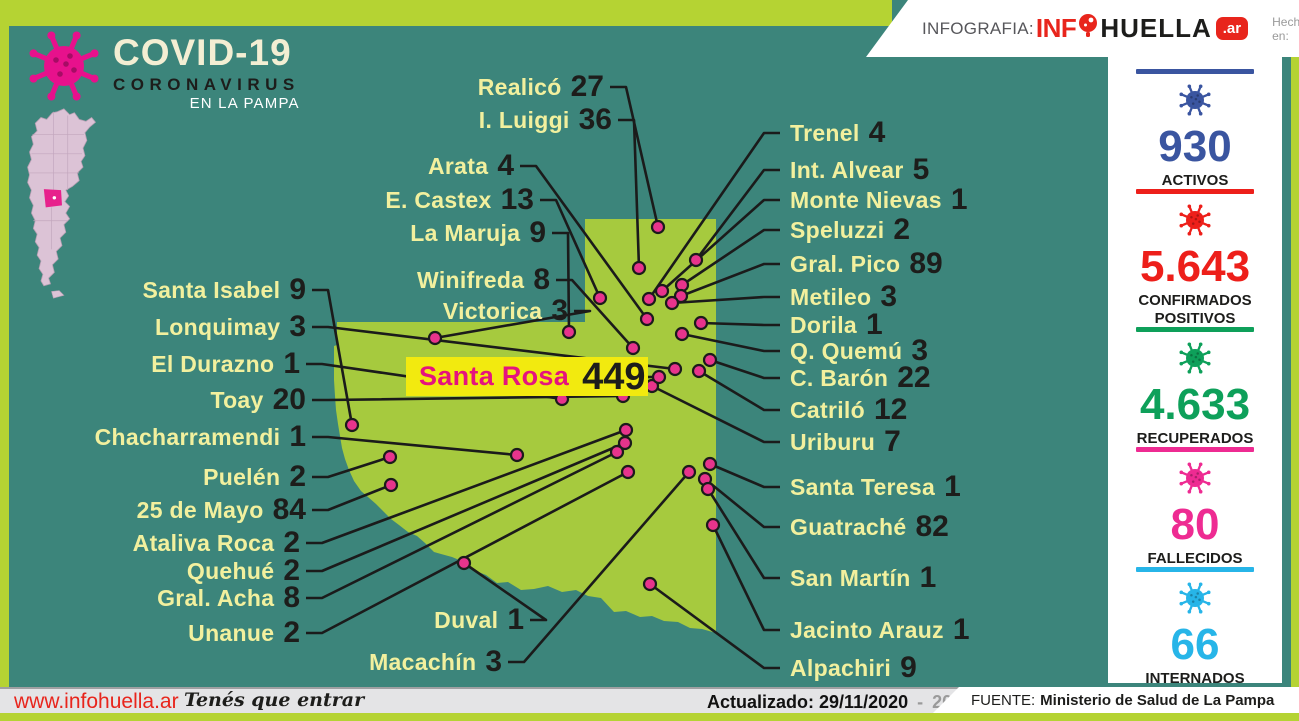  I want to click on city-label: Realicó 27, so click(439, 87).